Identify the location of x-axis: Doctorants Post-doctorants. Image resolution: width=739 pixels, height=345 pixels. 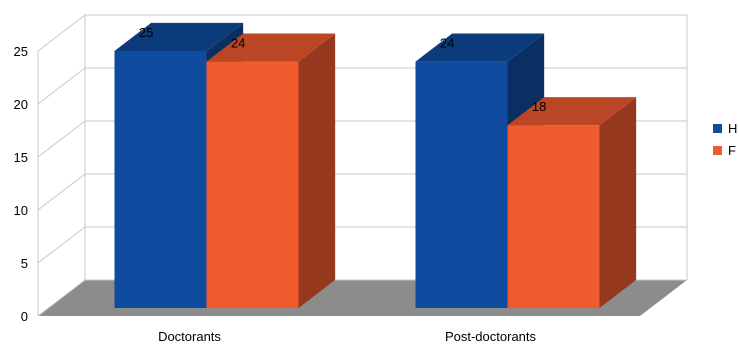
(347, 336).